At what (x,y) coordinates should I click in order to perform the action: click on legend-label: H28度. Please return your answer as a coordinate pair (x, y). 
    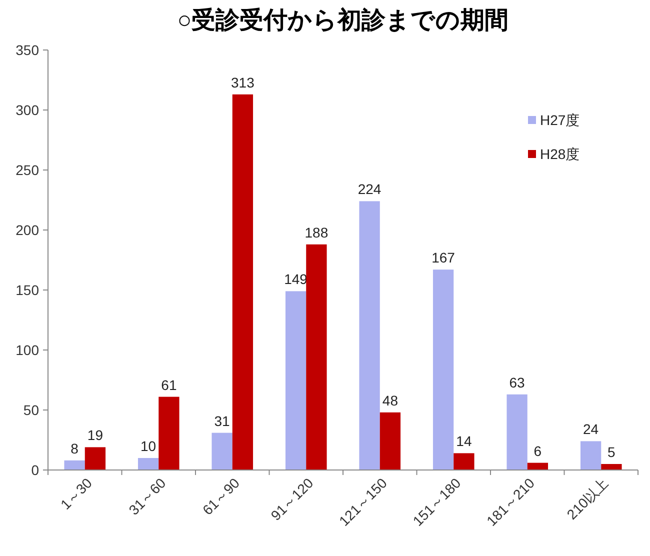
    Looking at the image, I should click on (560, 154).